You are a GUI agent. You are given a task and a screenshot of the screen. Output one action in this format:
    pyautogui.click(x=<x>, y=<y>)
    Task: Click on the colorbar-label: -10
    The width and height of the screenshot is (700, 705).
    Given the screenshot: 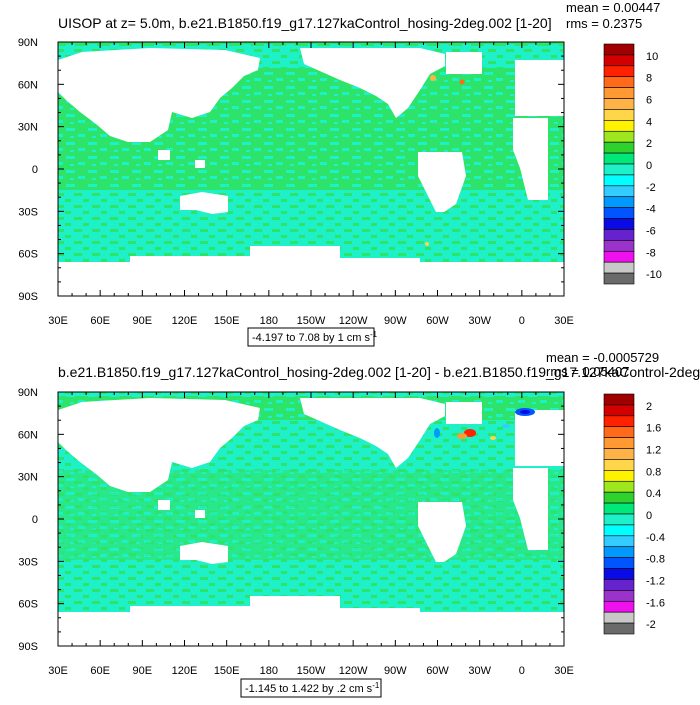 What is the action you would take?
    pyautogui.click(x=654, y=275)
    